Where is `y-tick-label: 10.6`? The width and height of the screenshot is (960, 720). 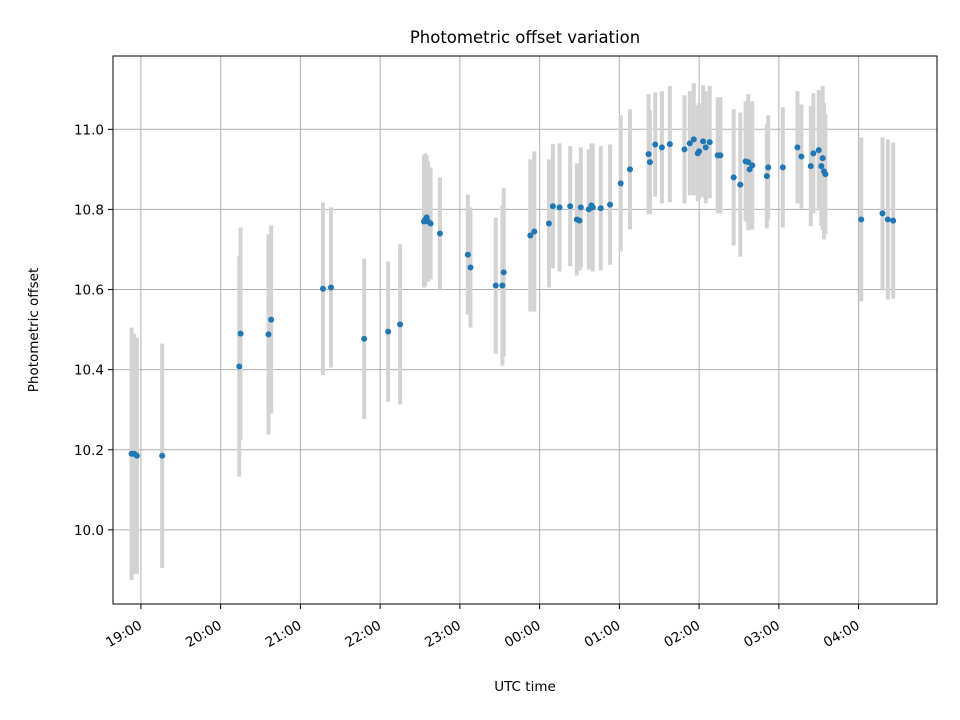
y-tick-label: 10.6 is located at coordinates (89, 291).